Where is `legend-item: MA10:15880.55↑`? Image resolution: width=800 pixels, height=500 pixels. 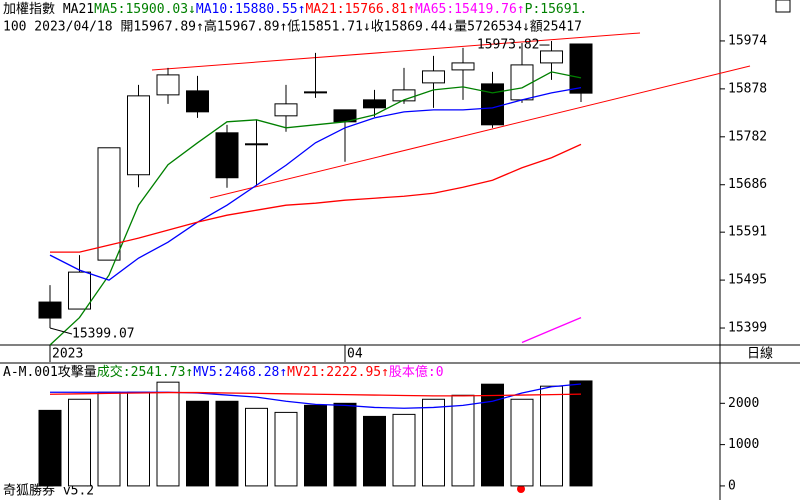
legend-item: MA10:15880.55↑ is located at coordinates (251, 9).